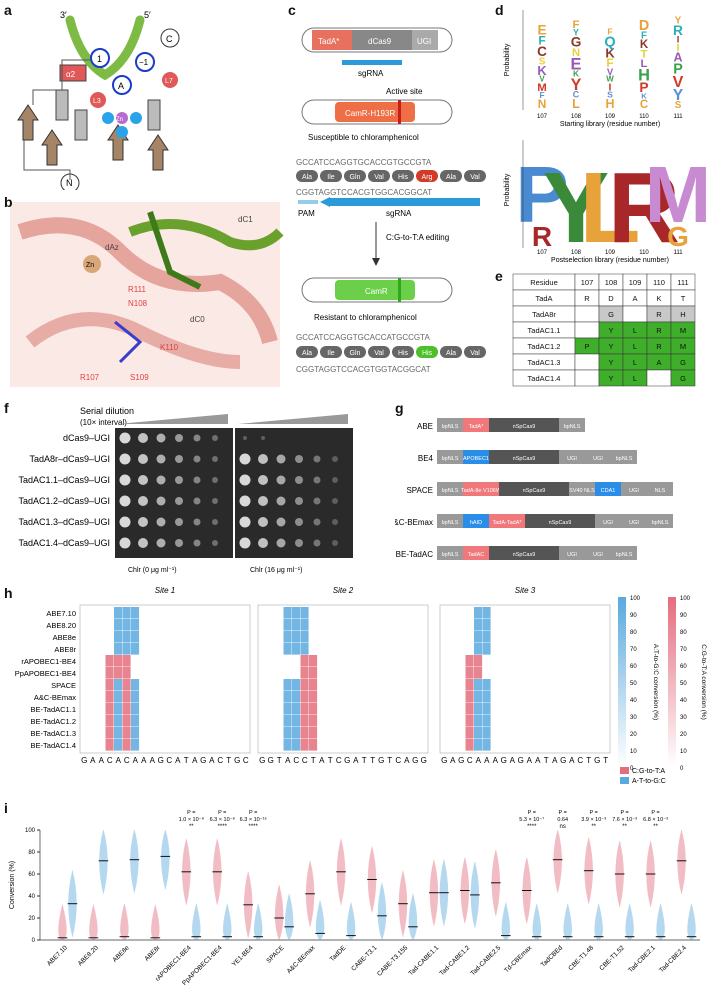 This screenshot has width=712, height=1005. What do you see at coordinates (632, 769) in the screenshot?
I see `colorbar-tick: 0` at bounding box center [632, 769].